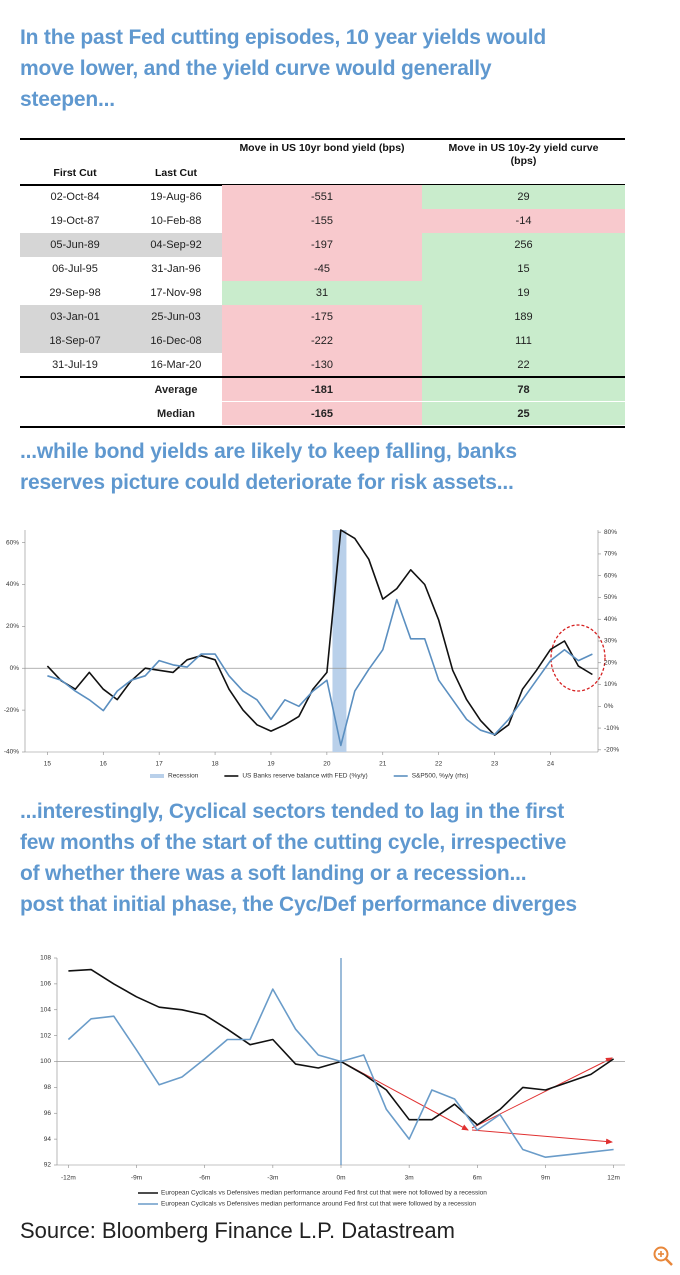  Describe the element at coordinates (663, 1256) in the screenshot. I see `zoom-icon` at that location.